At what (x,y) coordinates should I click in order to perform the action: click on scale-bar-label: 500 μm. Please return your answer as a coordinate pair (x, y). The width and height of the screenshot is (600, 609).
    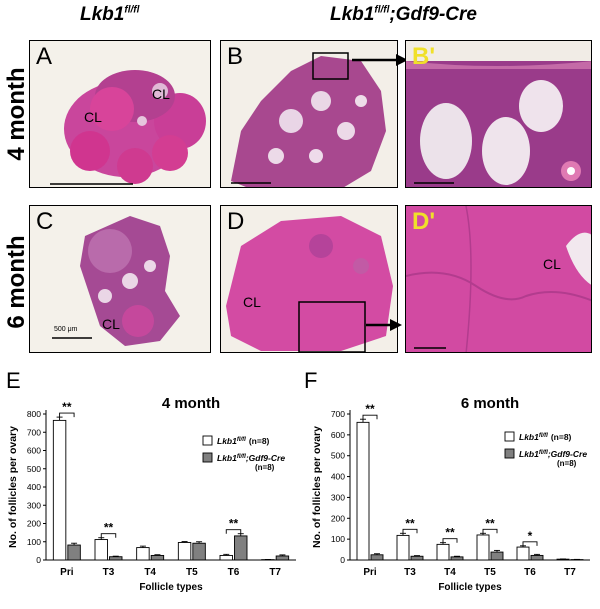
    Looking at the image, I should click on (66, 329).